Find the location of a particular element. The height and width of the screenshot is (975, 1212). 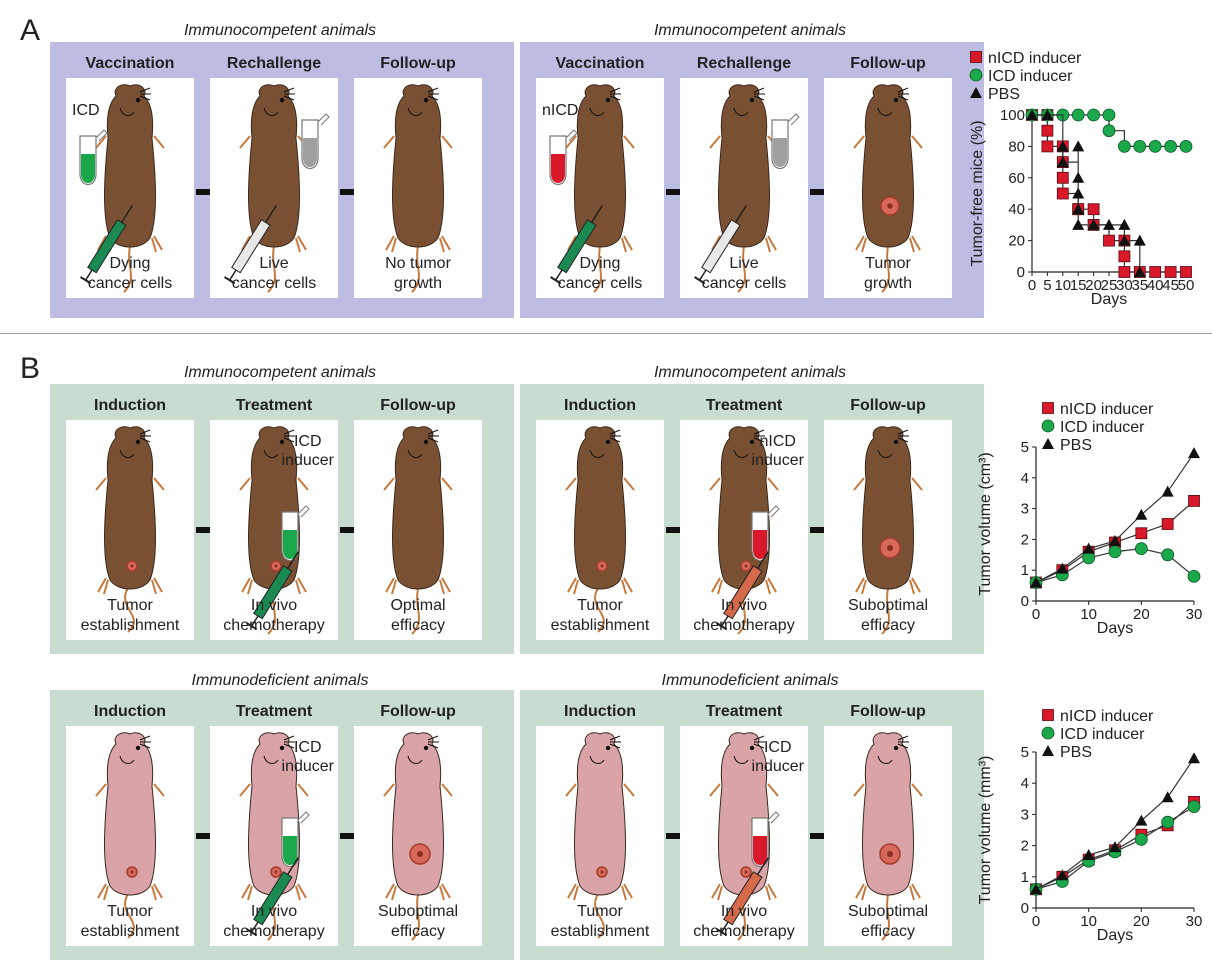

y-tick-label: 1 is located at coordinates (1025, 877).